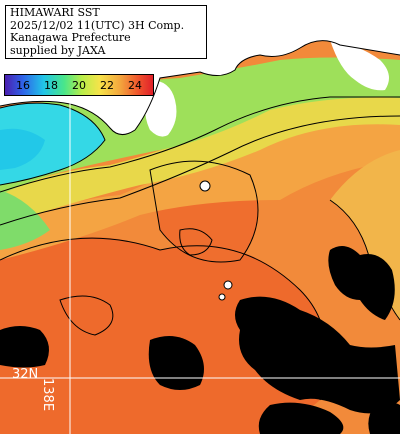 The height and width of the screenshot is (434, 400). I want to click on legend-tick: 22, so click(107, 85).